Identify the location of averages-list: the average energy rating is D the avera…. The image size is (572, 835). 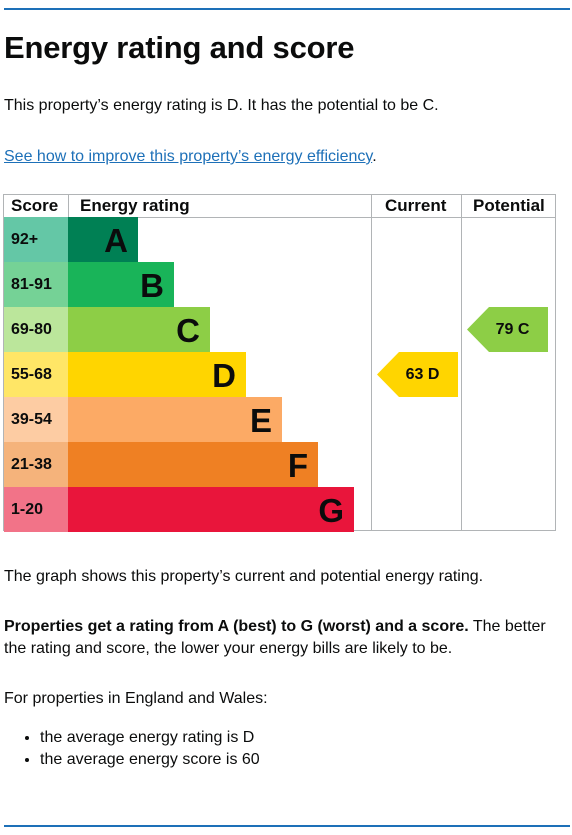
(132, 749).